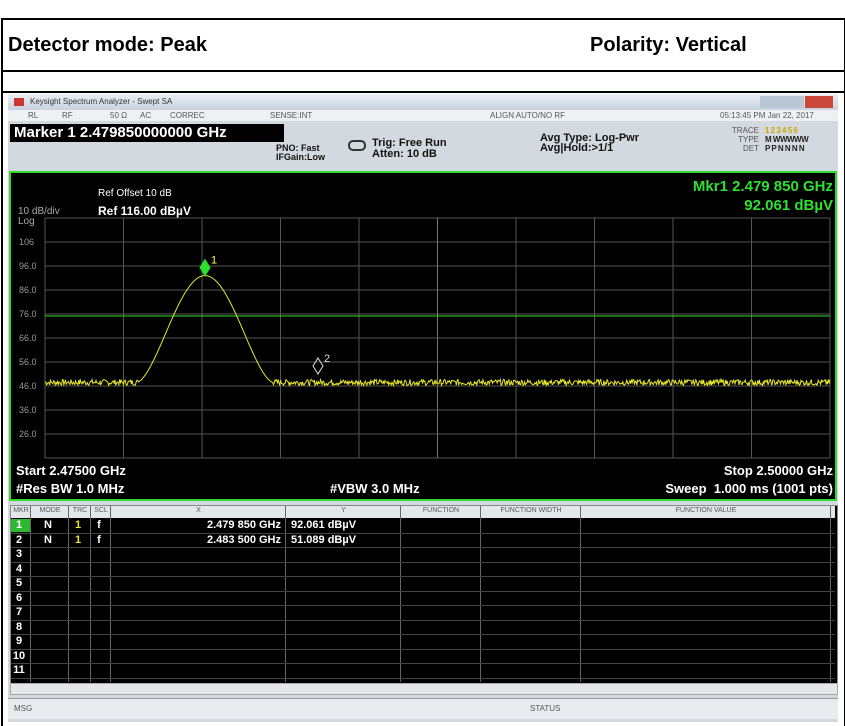  I want to click on table-header: SCL, so click(101, 510).